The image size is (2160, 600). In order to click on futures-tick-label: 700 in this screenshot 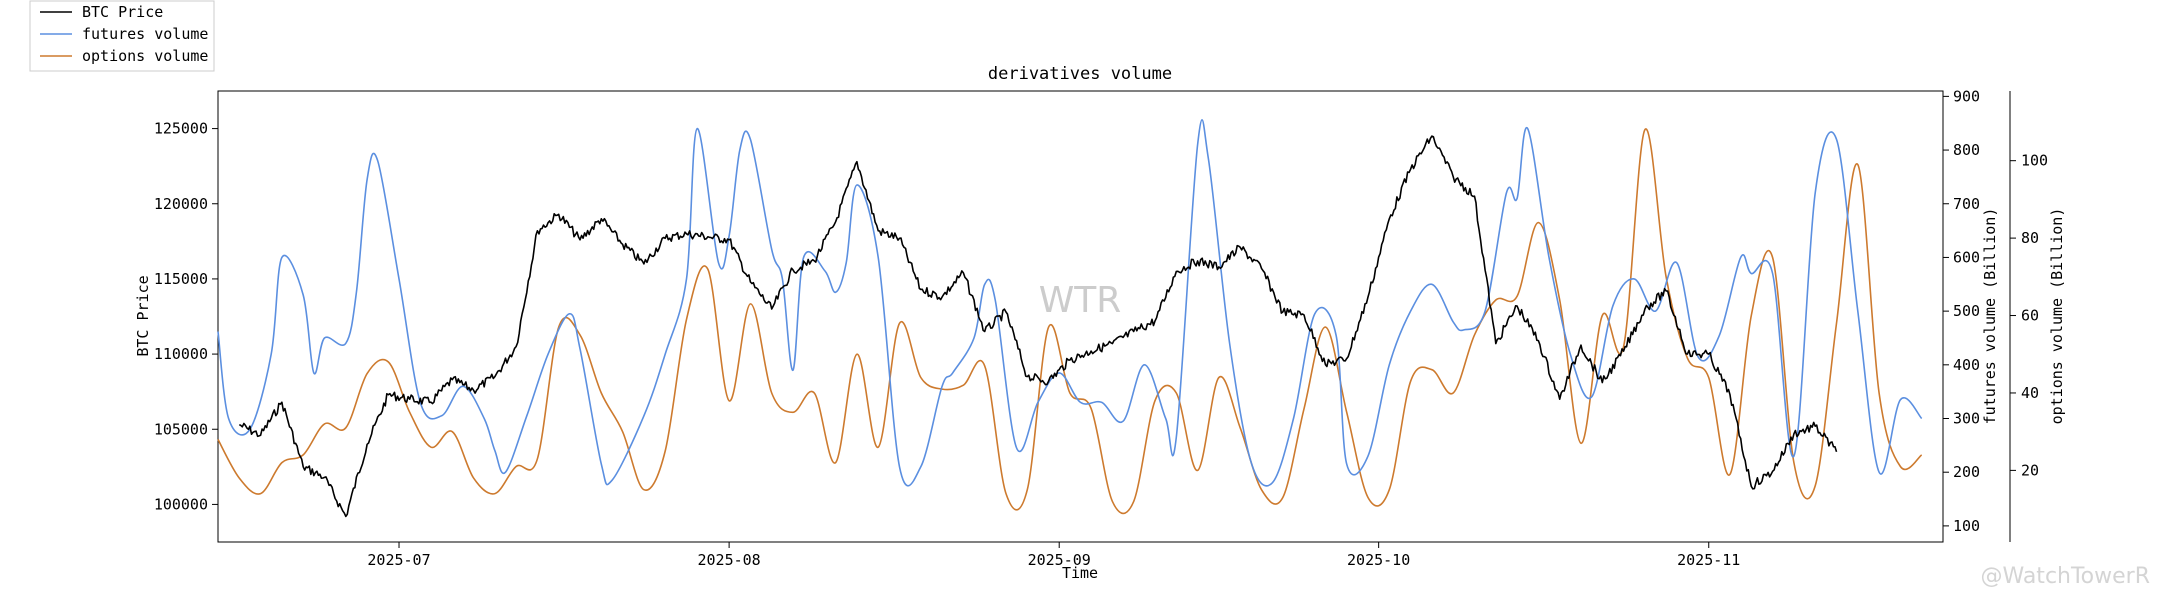, I will do `click(1966, 204)`.